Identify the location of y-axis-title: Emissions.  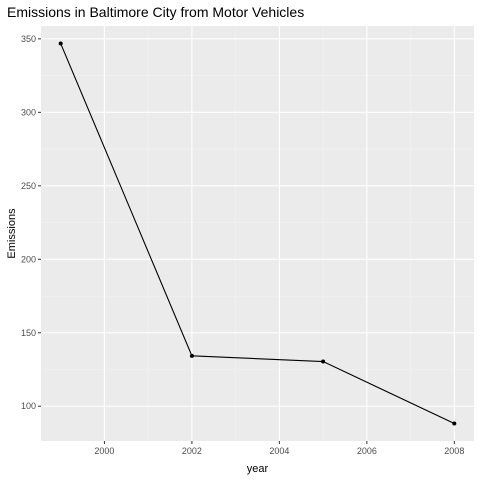
(12, 233).